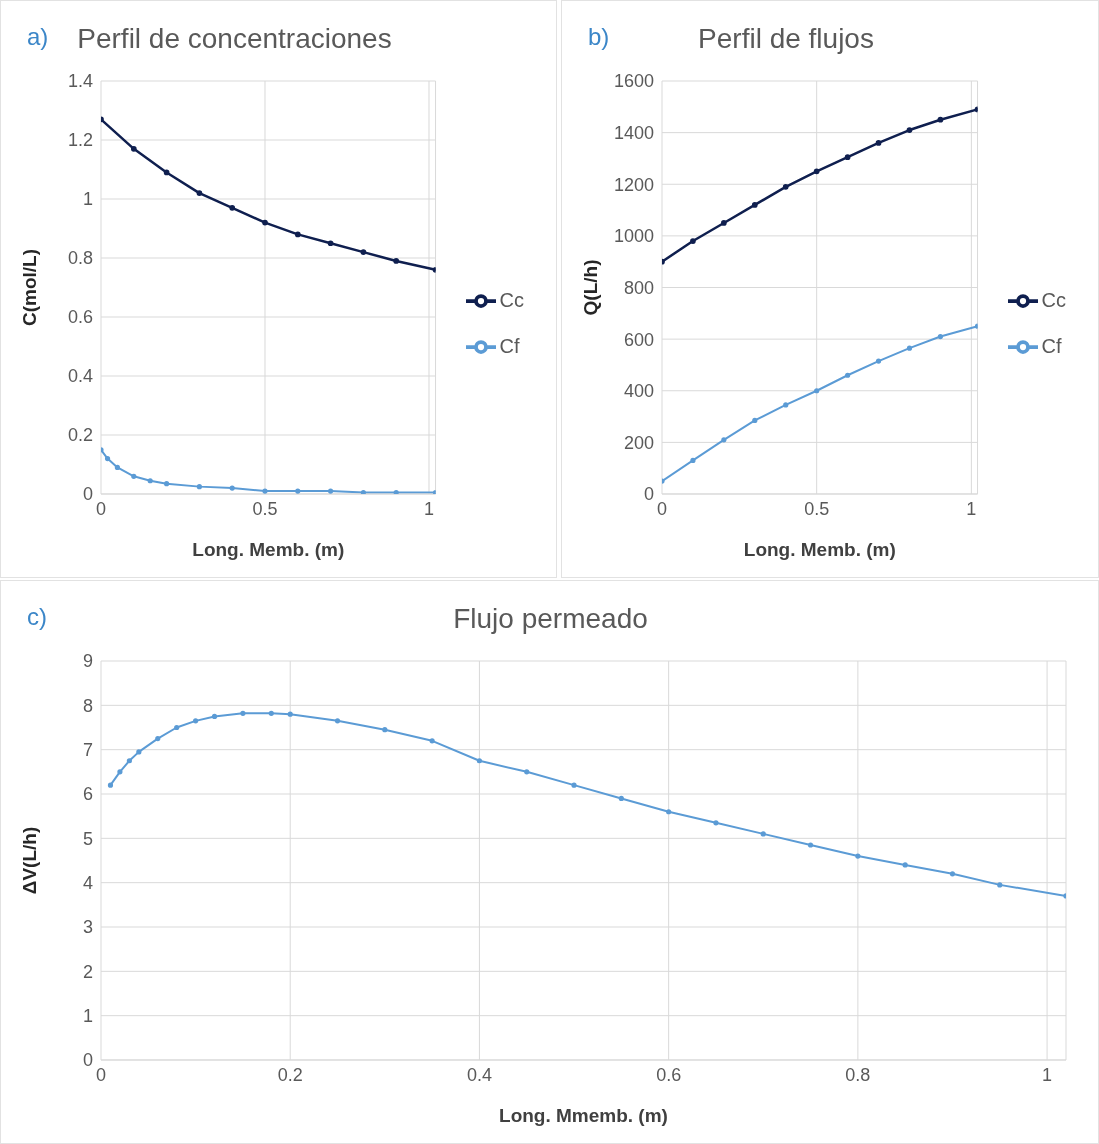 This screenshot has height=1144, width=1099. What do you see at coordinates (290, 1074) in the screenshot?
I see `x-tick-label: 0.2` at bounding box center [290, 1074].